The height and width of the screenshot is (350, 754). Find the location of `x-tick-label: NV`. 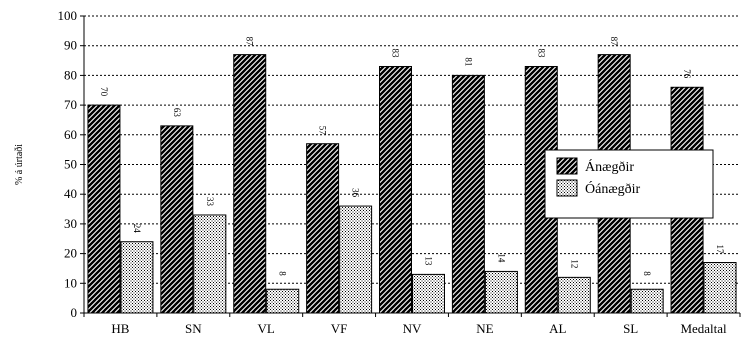

x-tick-label: NV is located at coordinates (412, 328).